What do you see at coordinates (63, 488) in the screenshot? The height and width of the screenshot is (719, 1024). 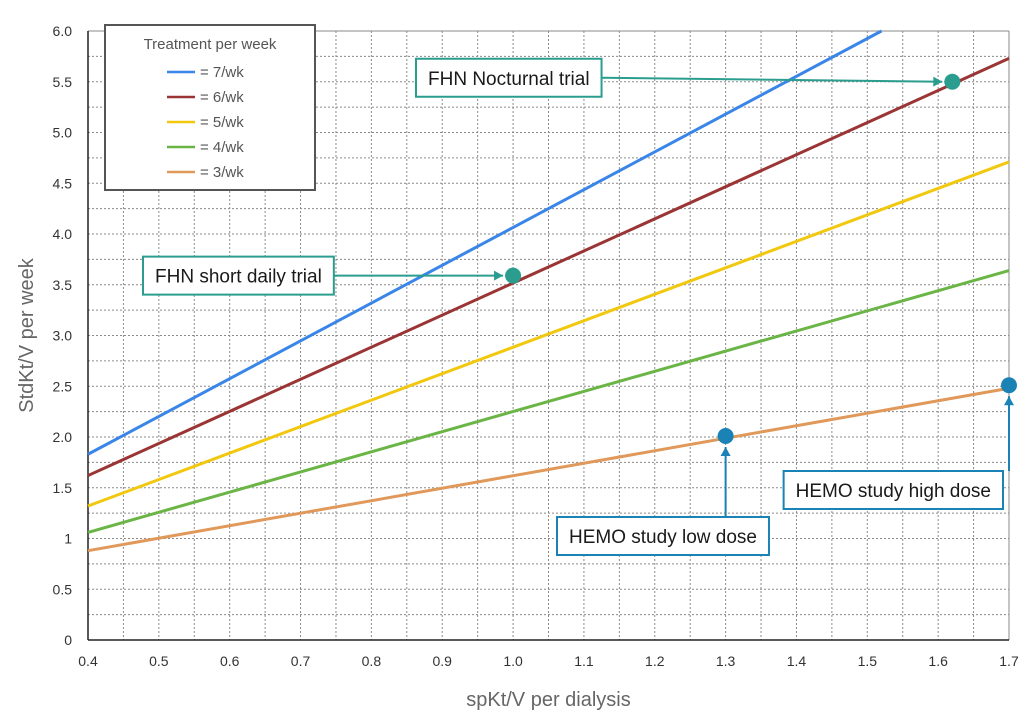 I see `y-tick-label: 1.5` at bounding box center [63, 488].